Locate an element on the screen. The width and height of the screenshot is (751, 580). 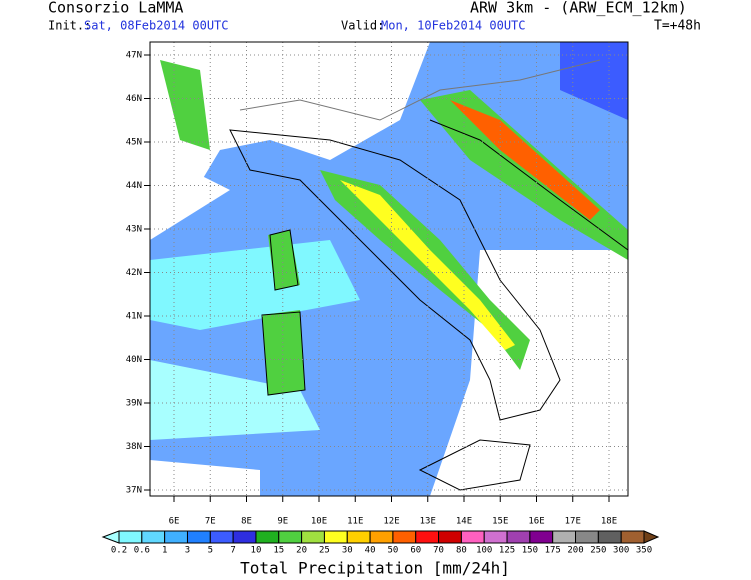
colorbar-label: 30 is located at coordinates (347, 551).